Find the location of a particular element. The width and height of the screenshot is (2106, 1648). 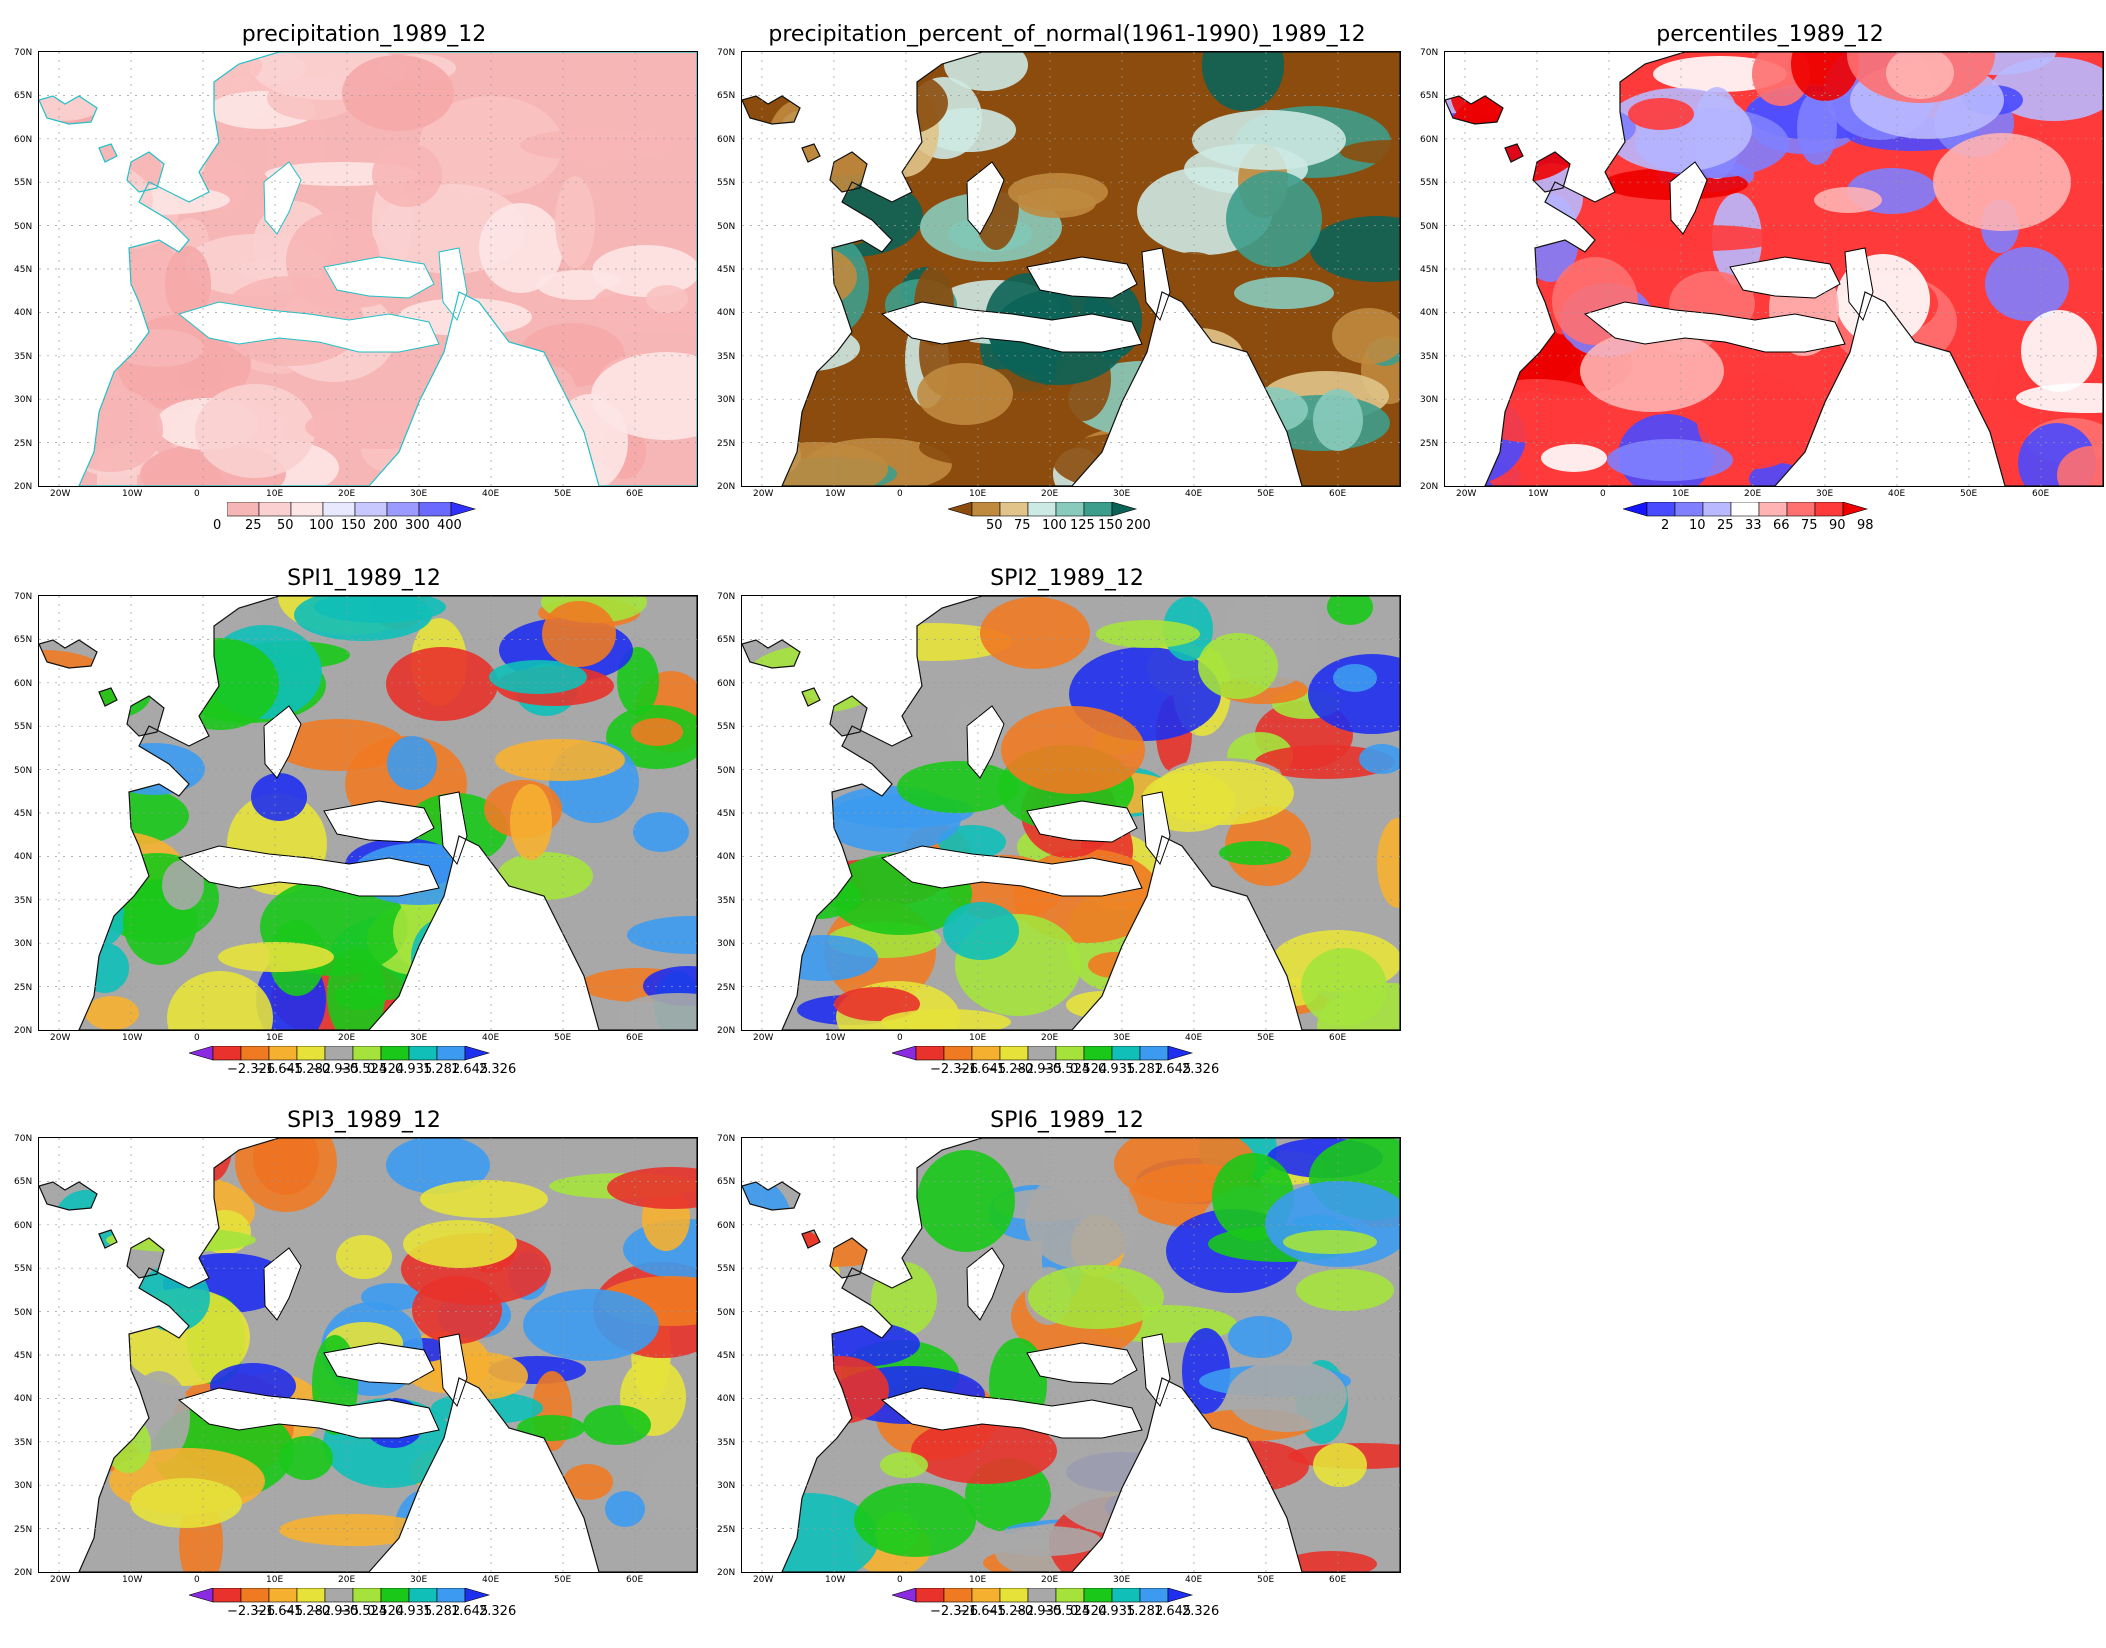

lon-tick-label: 20W is located at coordinates (60, 1038).